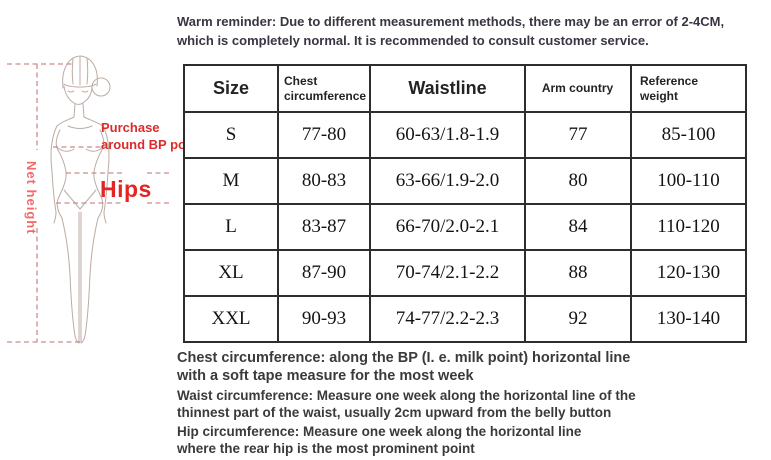 Image resolution: width=771 pixels, height=460 pixels. What do you see at coordinates (447, 227) in the screenshot?
I see `waist-cell: 66-70/2.0-2.1` at bounding box center [447, 227].